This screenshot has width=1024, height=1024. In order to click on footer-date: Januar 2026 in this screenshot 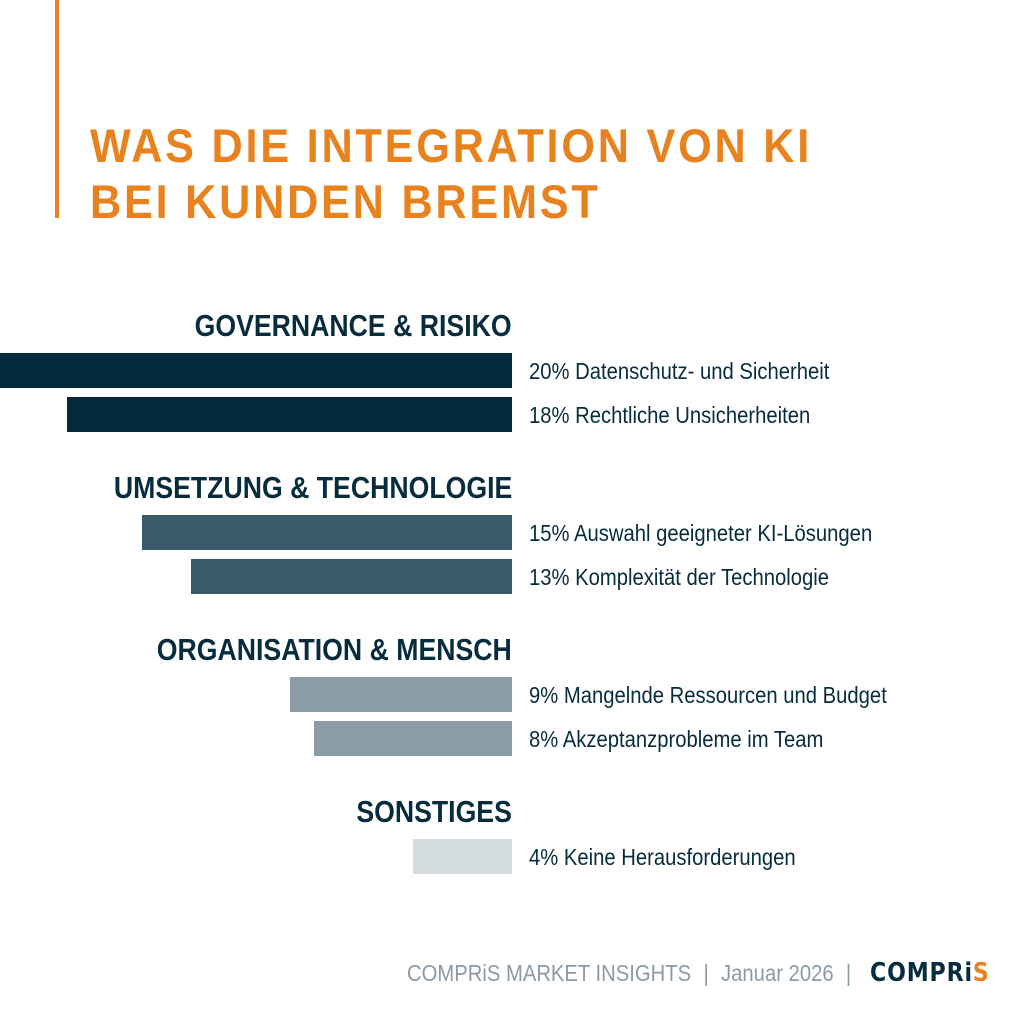, I will do `click(777, 973)`.